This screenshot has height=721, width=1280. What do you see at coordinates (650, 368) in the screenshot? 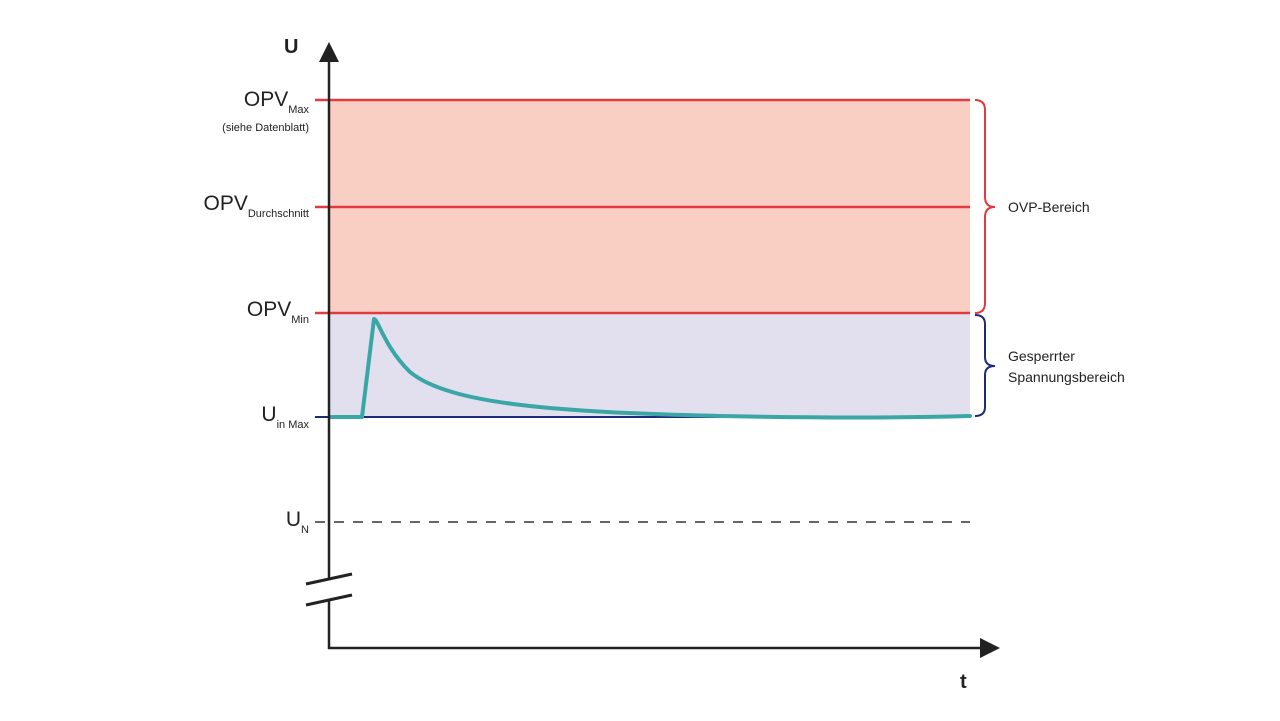
I see `voltage-signal-curve` at bounding box center [650, 368].